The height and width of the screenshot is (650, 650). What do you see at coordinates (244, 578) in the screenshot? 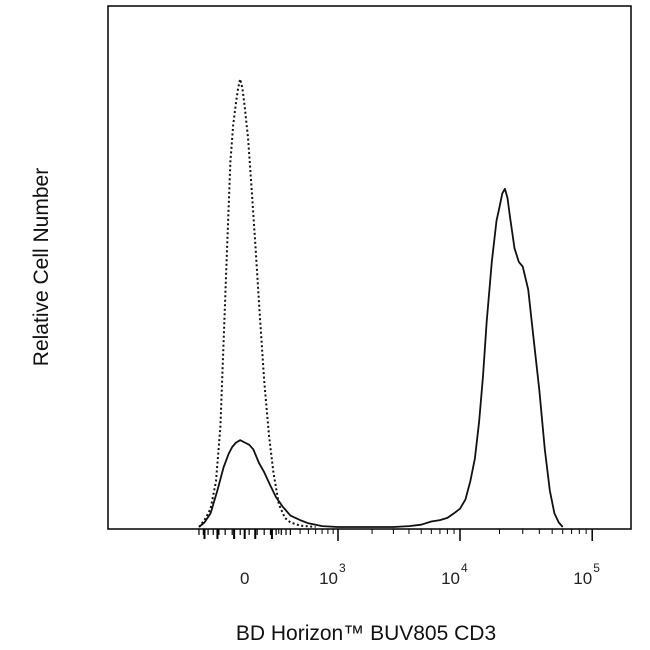
I see `x-tick-label: 0` at bounding box center [244, 578].